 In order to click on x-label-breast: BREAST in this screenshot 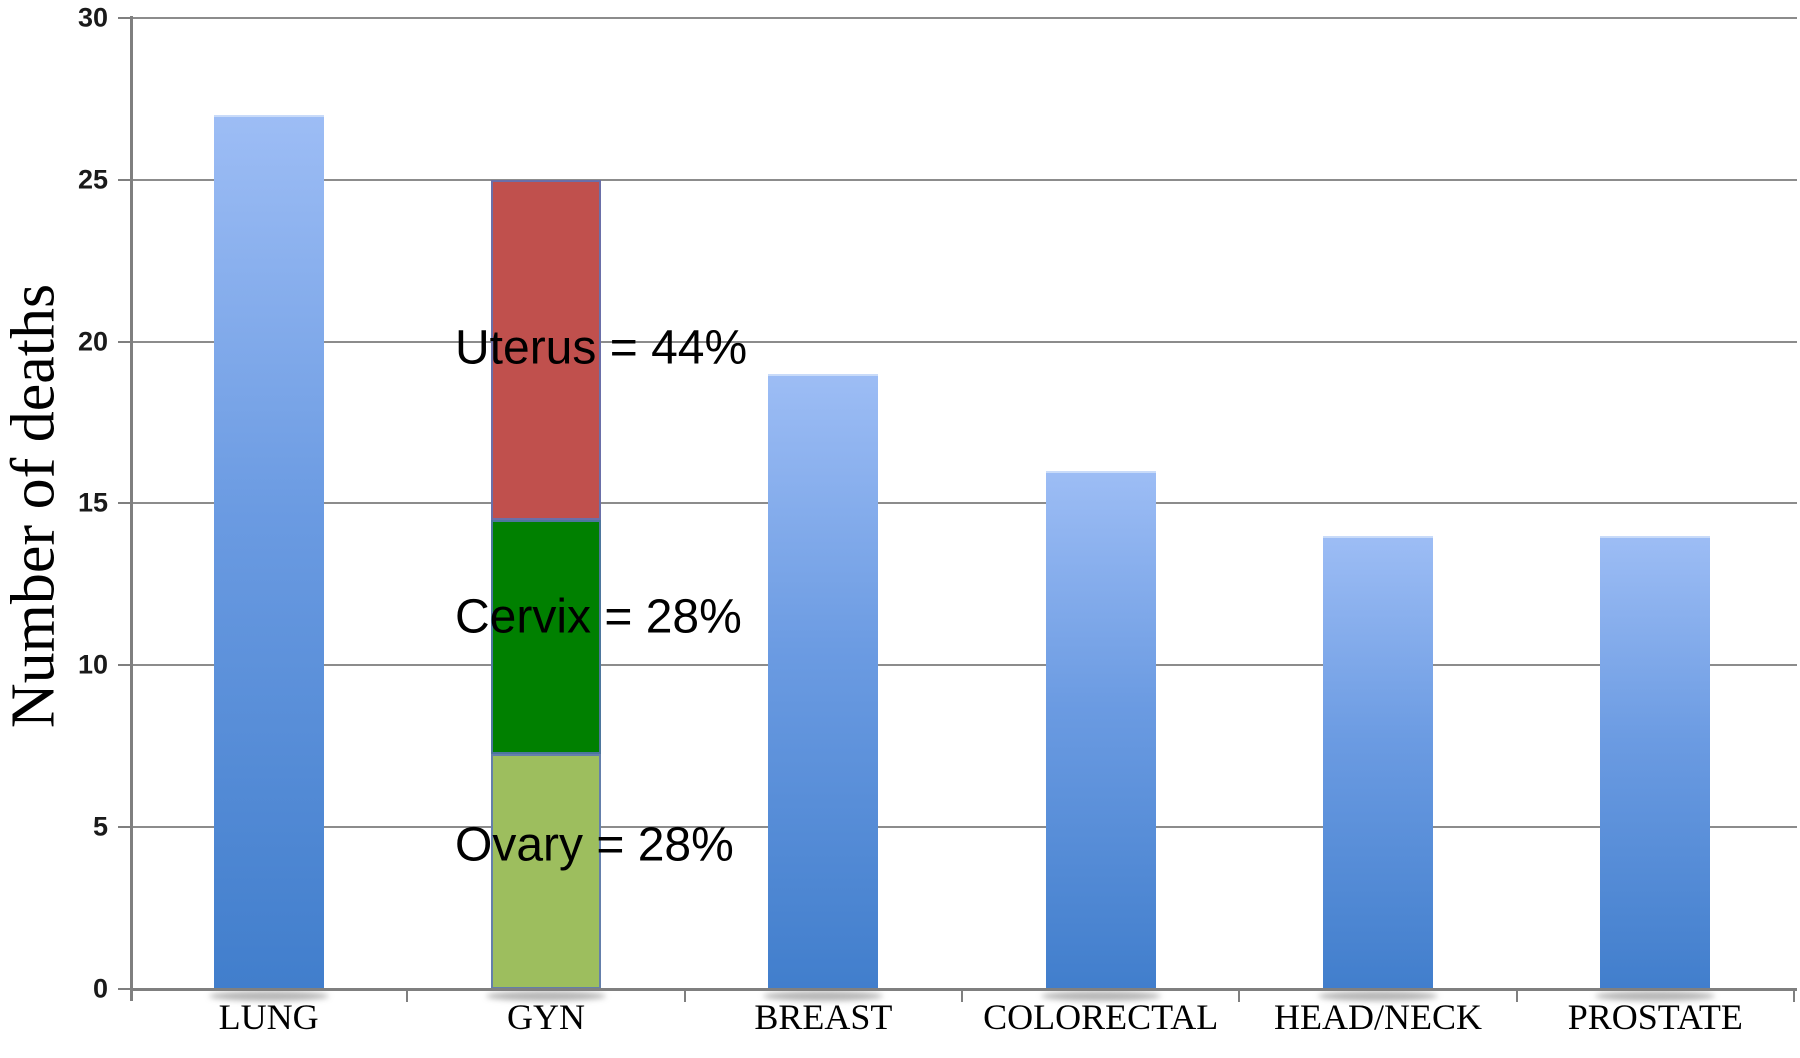, I will do `click(823, 1017)`.